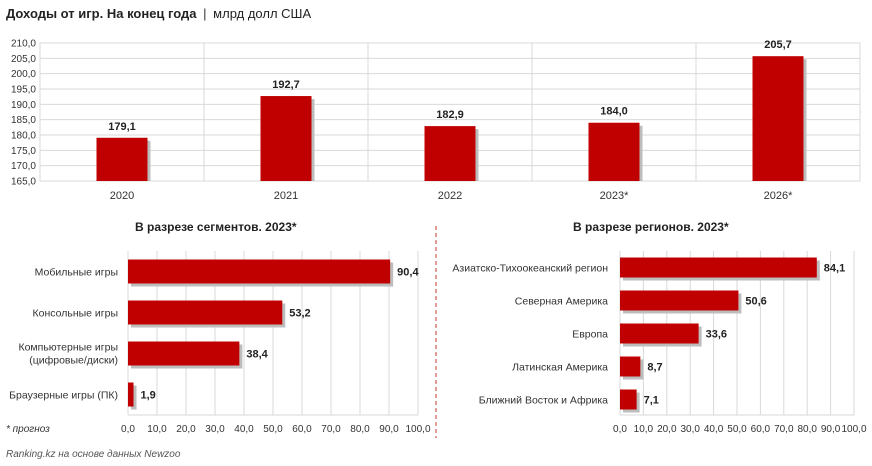 Image resolution: width=872 pixels, height=466 pixels. What do you see at coordinates (561, 302) in the screenshot?
I see `category-label: Северная Америка` at bounding box center [561, 302].